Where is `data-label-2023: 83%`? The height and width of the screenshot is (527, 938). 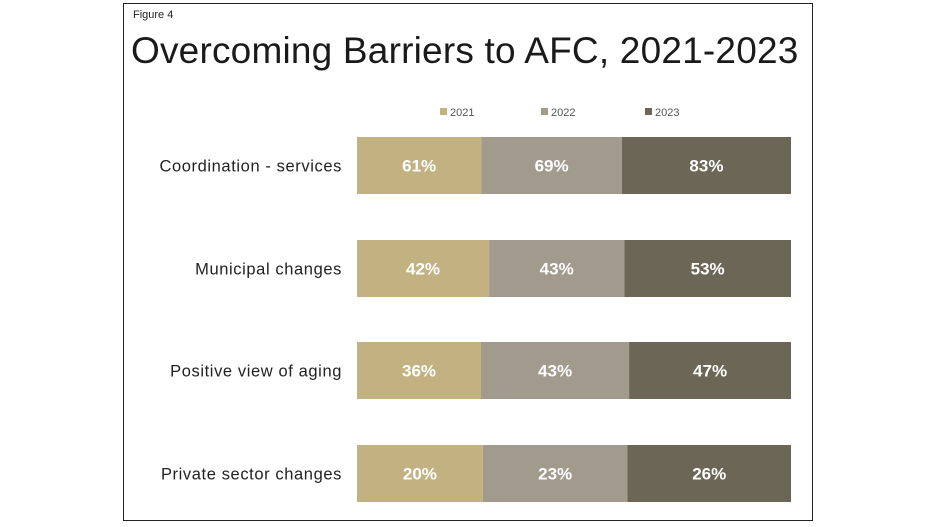 data-label-2023: 83% is located at coordinates (706, 166).